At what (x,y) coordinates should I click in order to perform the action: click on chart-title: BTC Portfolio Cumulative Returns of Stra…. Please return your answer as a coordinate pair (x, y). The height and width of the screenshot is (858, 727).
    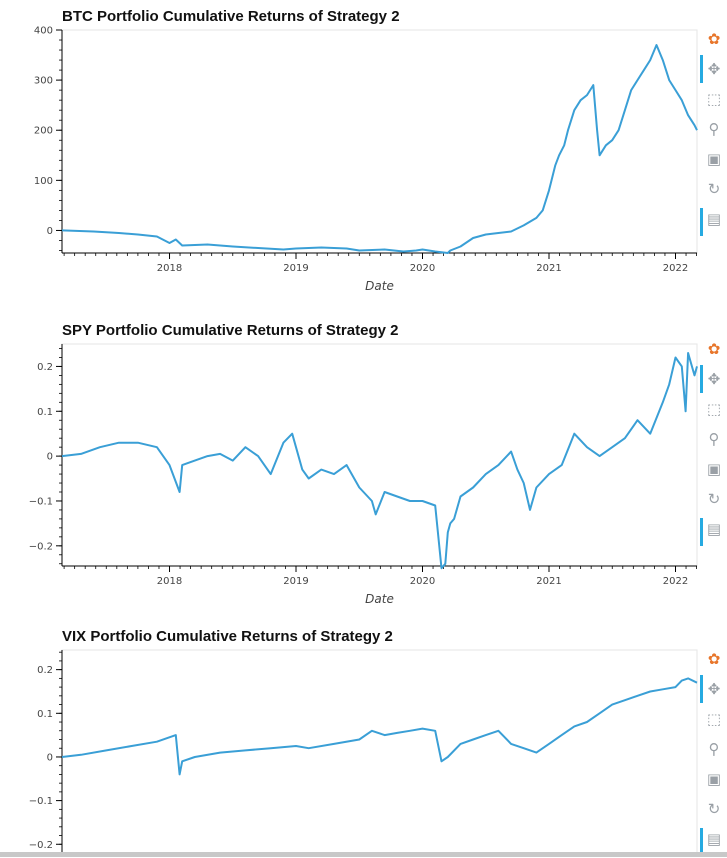
    Looking at the image, I should click on (231, 16).